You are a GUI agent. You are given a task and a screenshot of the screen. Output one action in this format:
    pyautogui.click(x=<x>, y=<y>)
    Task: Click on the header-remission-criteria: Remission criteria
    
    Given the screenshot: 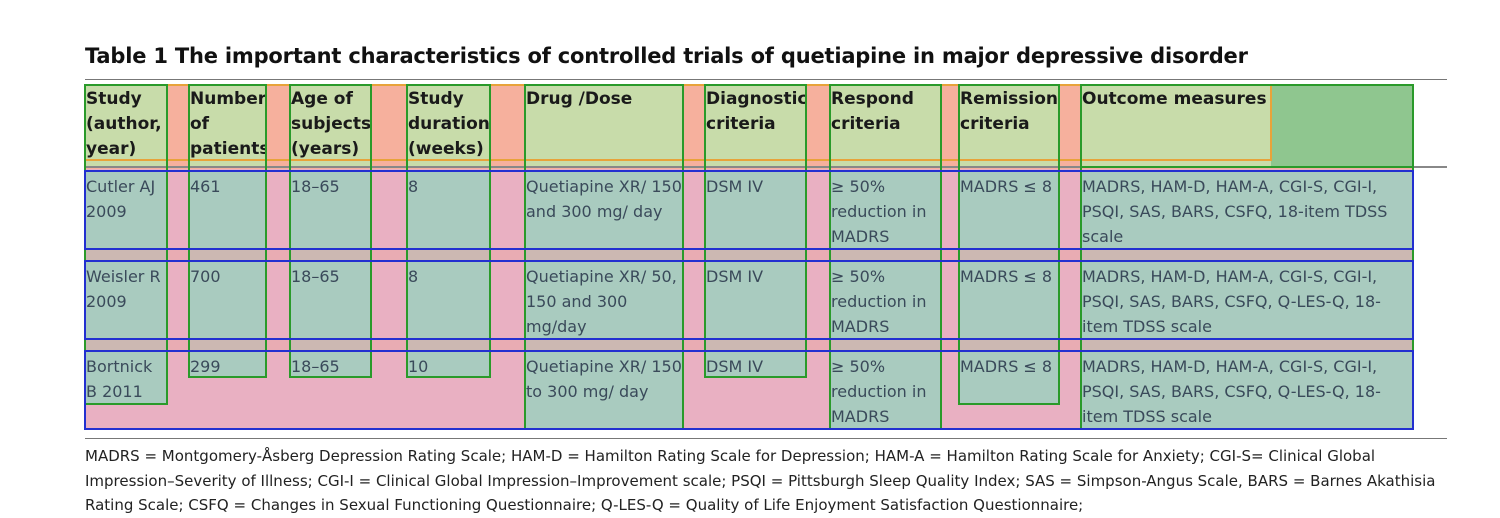 What is the action you would take?
    pyautogui.click(x=1009, y=111)
    